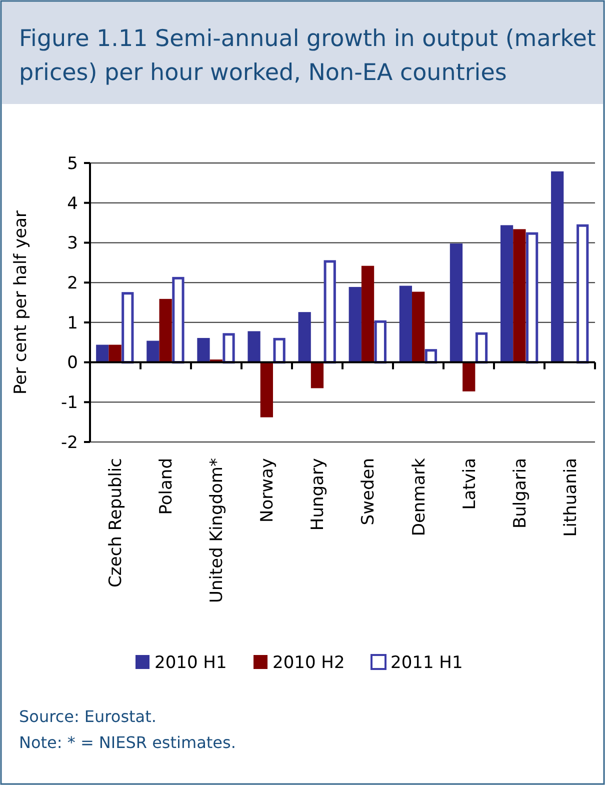 Image resolution: width=605 pixels, height=785 pixels. I want to click on x-tick-label: Sweden, so click(368, 492).